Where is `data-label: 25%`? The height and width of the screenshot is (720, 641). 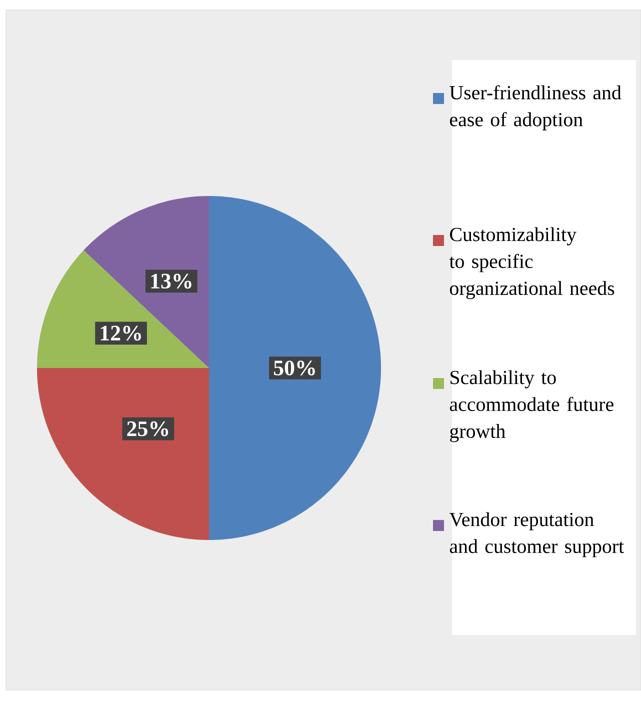 data-label: 25% is located at coordinates (147, 428).